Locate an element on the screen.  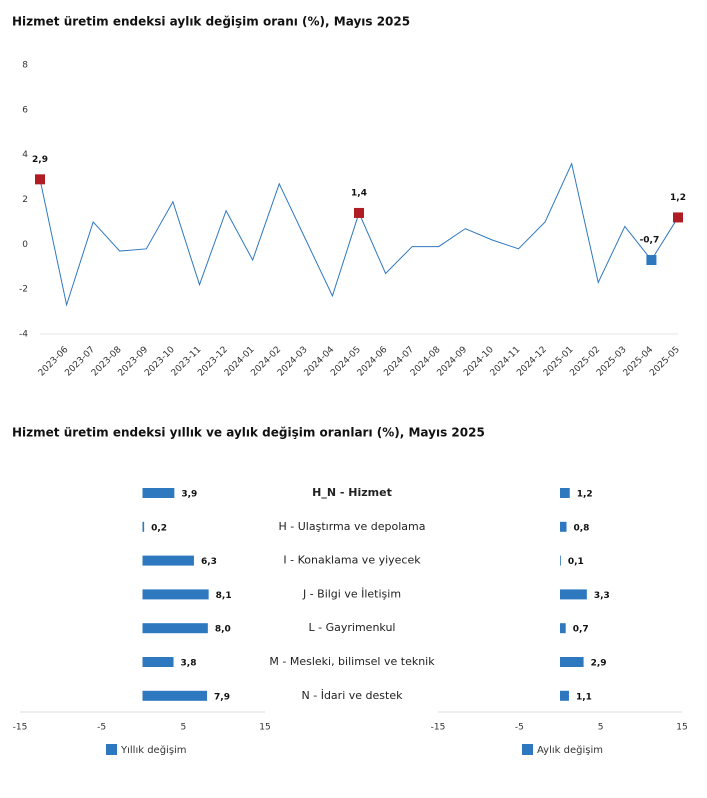
category-label: H_N - Hizmet is located at coordinates (352, 492).